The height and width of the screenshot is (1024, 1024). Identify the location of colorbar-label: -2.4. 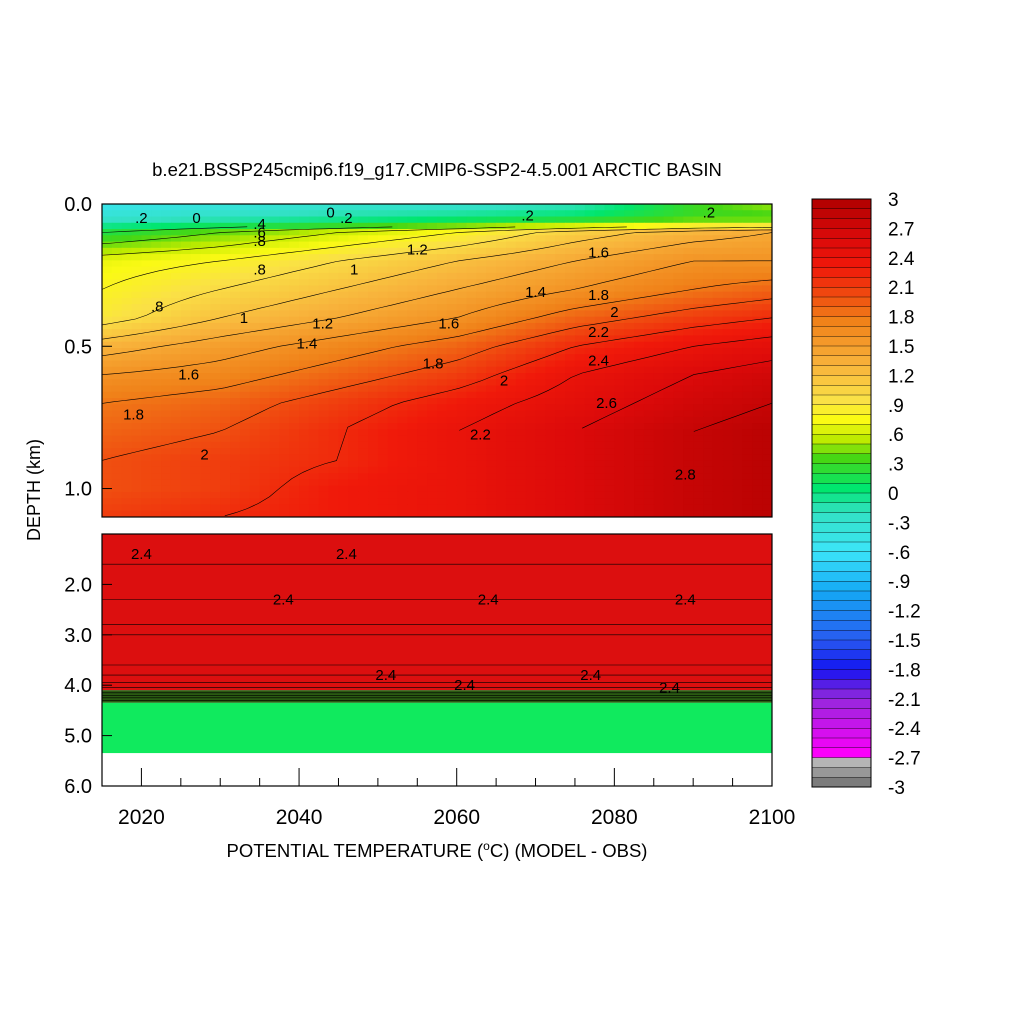
(904, 729).